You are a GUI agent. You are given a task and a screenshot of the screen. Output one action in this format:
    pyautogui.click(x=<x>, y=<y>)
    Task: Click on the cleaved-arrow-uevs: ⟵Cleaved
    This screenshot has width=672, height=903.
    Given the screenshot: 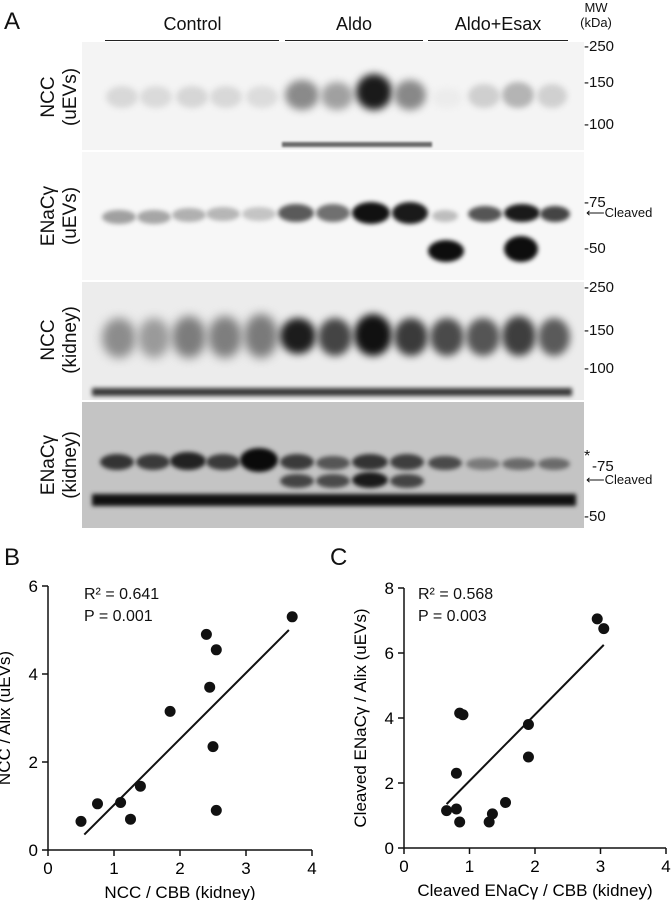 What is the action you would take?
    pyautogui.click(x=619, y=213)
    